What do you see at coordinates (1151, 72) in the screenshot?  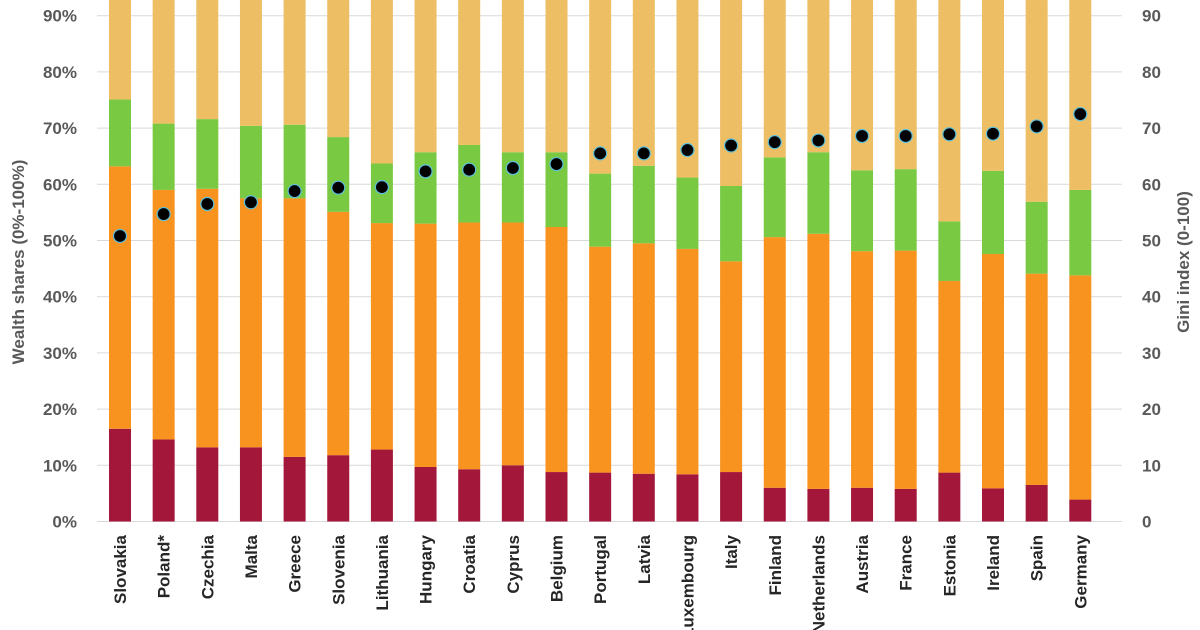 I see `y2-tick-label: 80` at bounding box center [1151, 72].